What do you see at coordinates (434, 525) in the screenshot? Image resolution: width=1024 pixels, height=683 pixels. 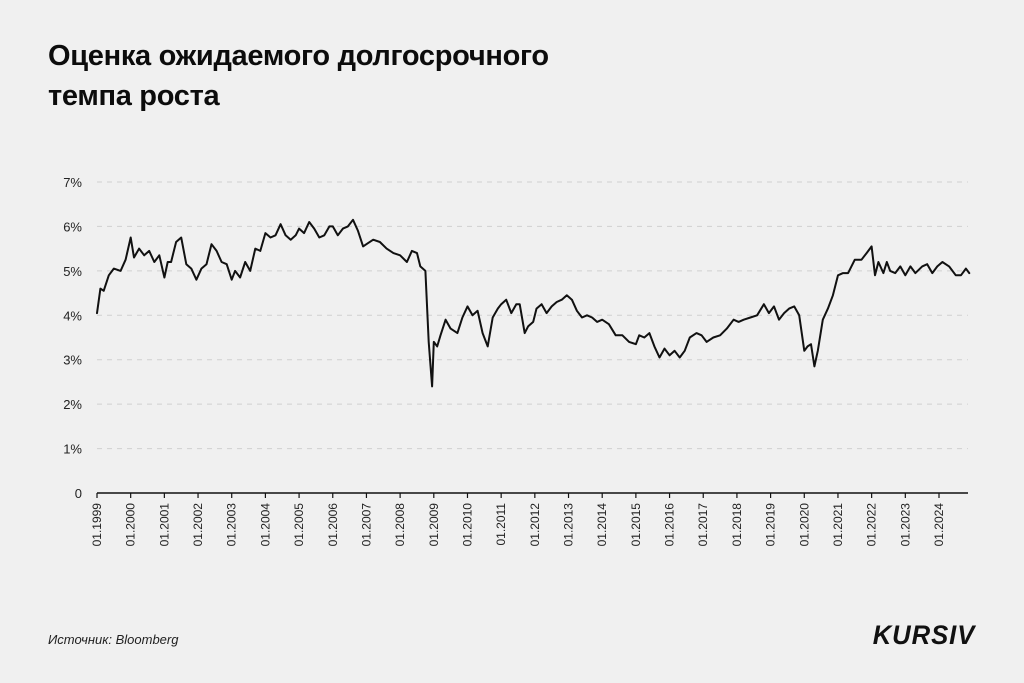 I see `x-tick-label: 01.2009` at bounding box center [434, 525].